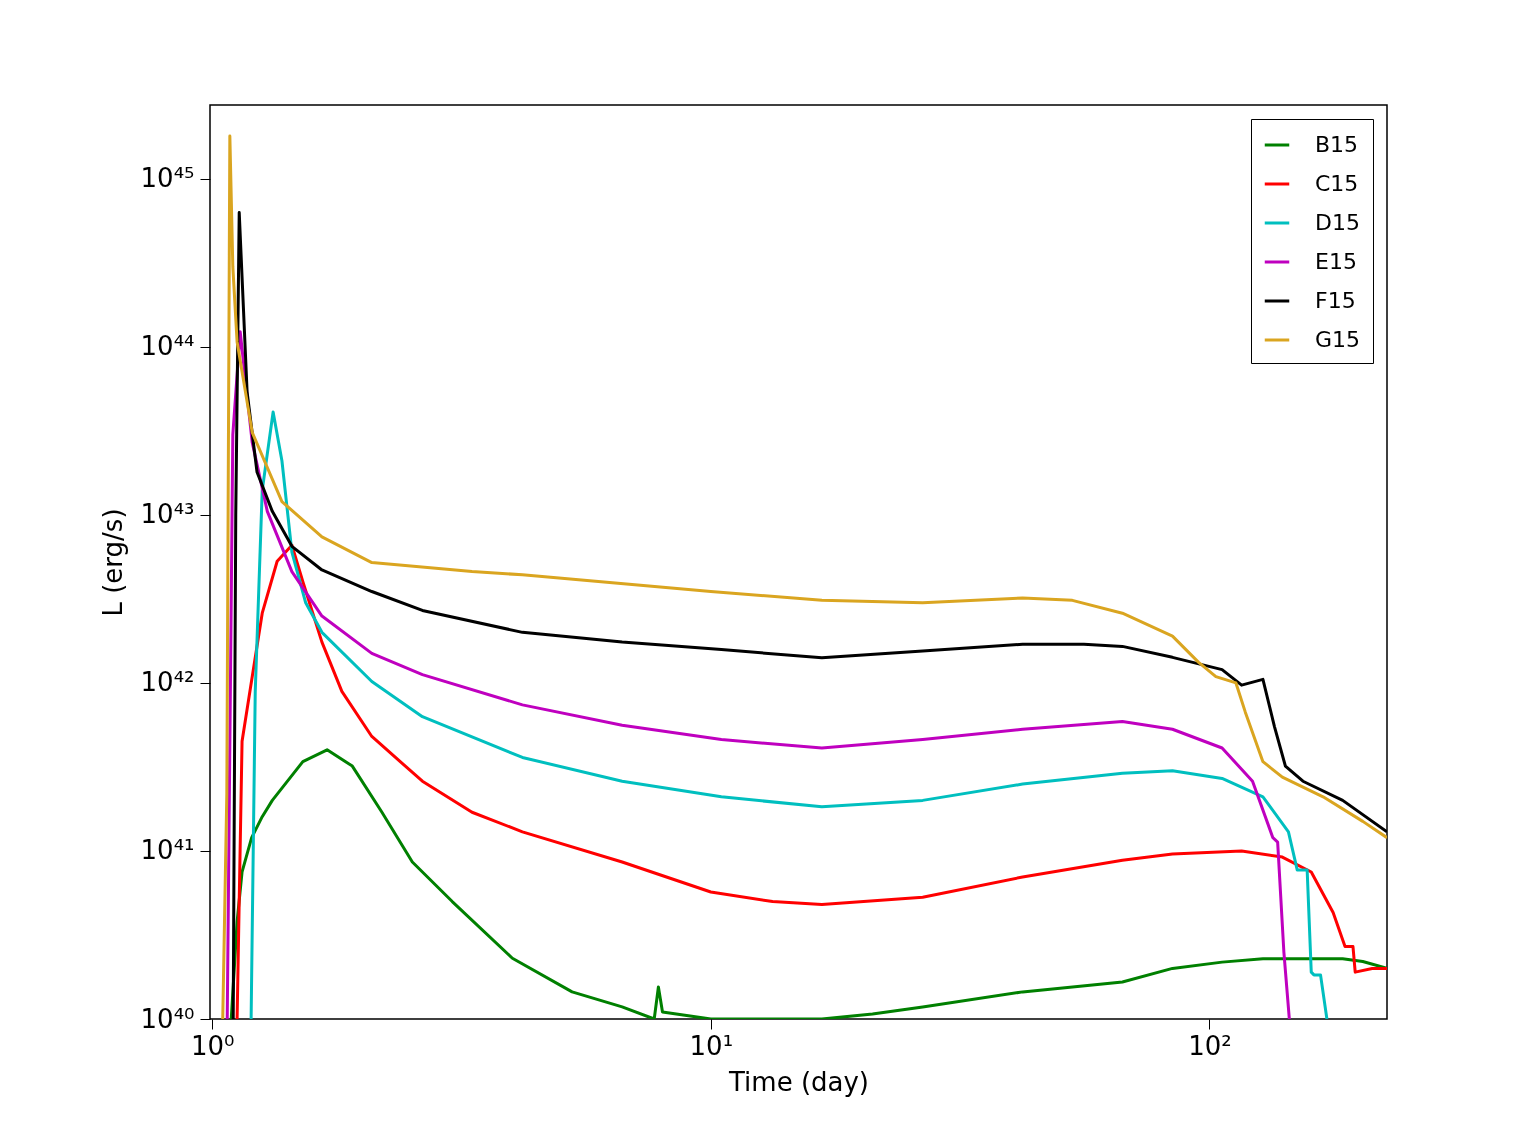  I want to click on x-tick-label: 10¹, so click(711, 1045).